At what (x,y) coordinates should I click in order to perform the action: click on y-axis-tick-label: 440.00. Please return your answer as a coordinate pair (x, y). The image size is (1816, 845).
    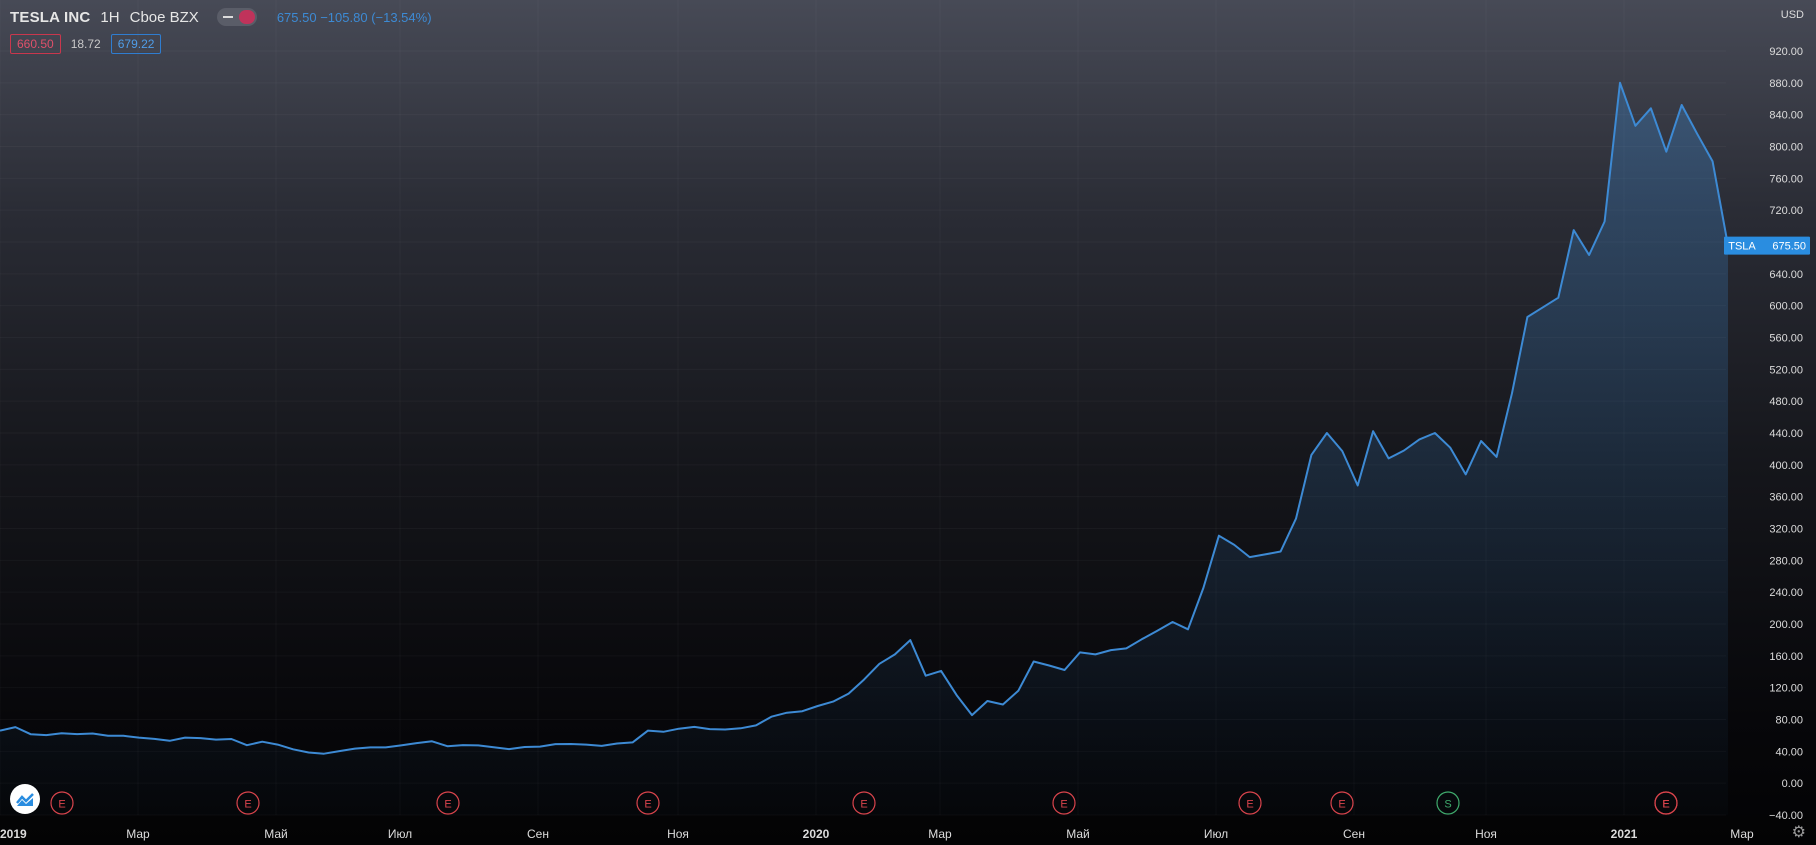
    Looking at the image, I should click on (1786, 434).